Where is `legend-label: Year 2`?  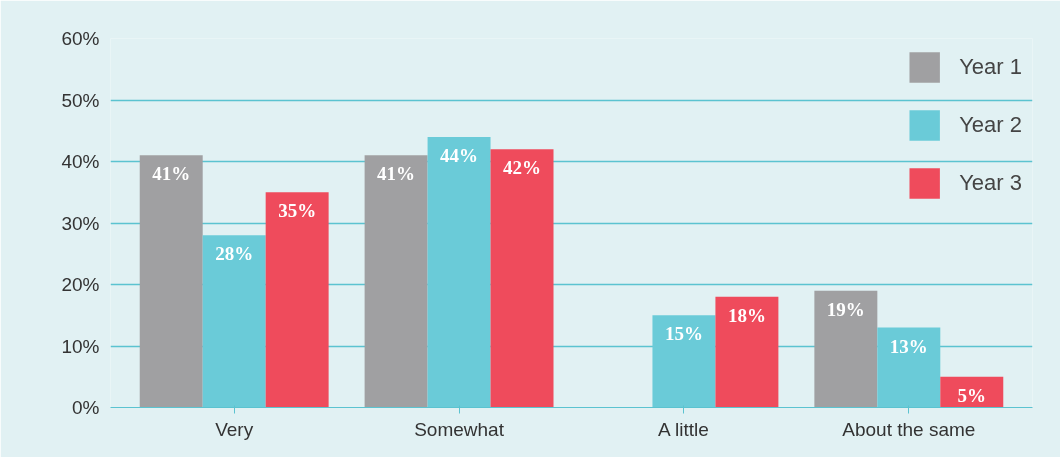 legend-label: Year 2 is located at coordinates (990, 125).